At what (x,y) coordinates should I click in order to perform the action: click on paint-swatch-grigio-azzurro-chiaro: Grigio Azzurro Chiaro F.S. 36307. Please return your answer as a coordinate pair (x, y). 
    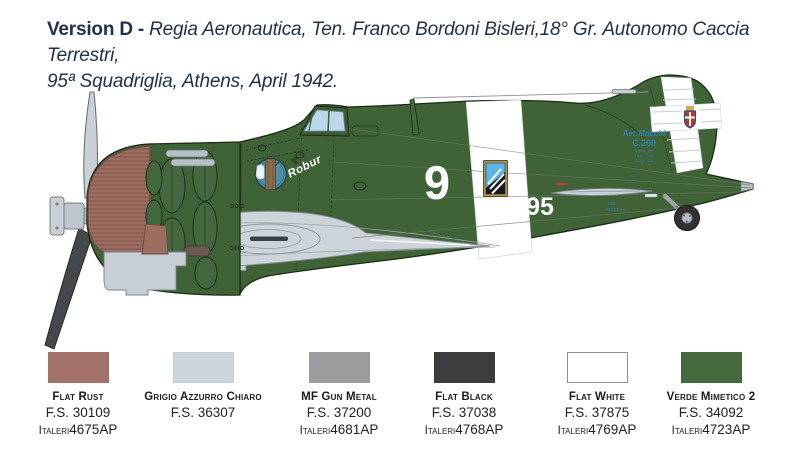
    Looking at the image, I should click on (203, 387).